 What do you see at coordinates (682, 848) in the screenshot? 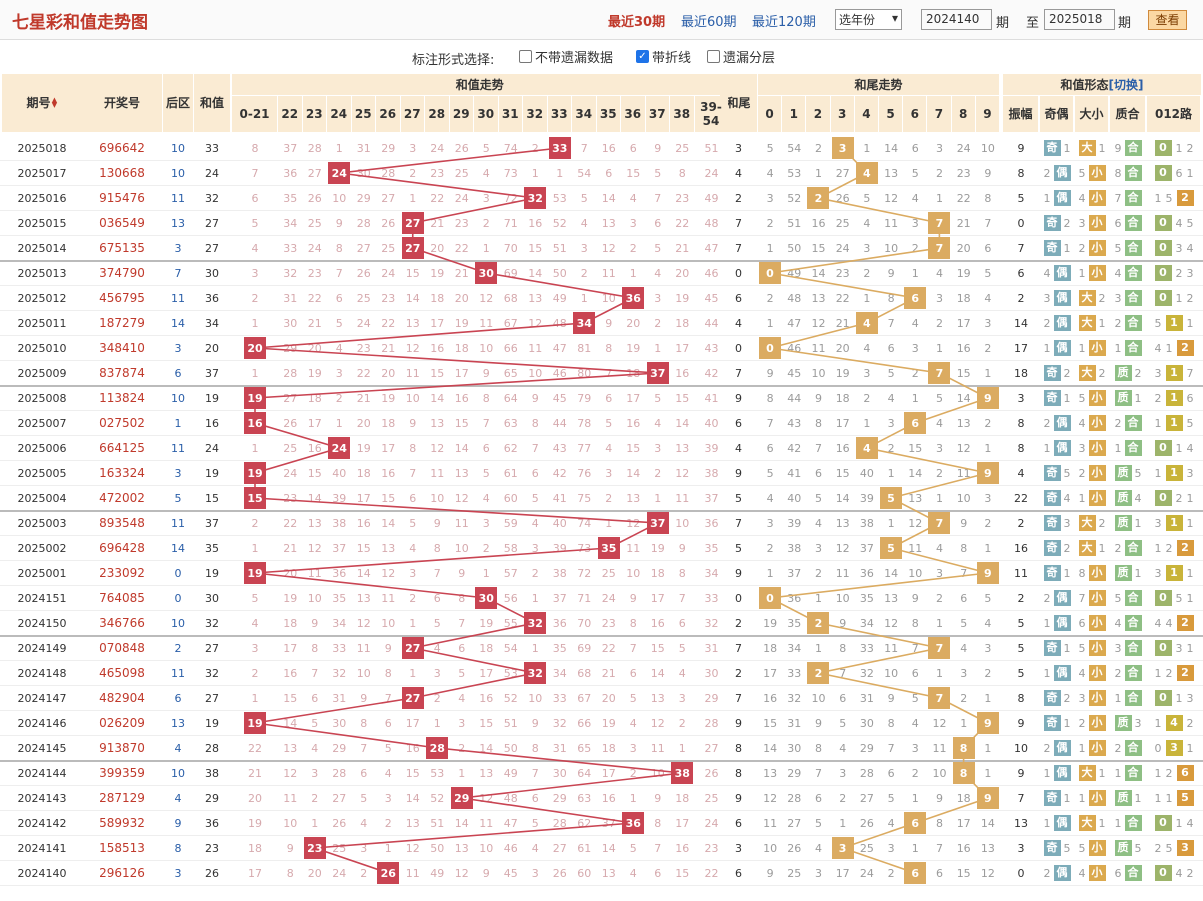
I see `sum-omission-cell: 16` at bounding box center [682, 848].